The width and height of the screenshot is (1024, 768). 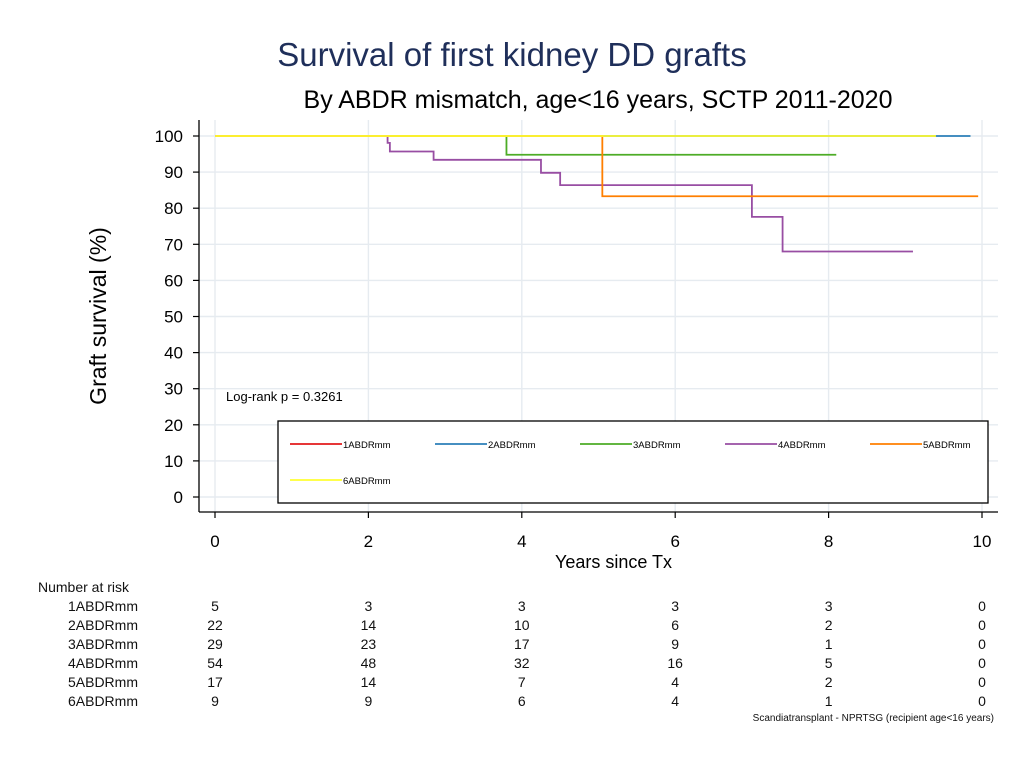 What do you see at coordinates (173, 208) in the screenshot?
I see `y-tick-label: 80` at bounding box center [173, 208].